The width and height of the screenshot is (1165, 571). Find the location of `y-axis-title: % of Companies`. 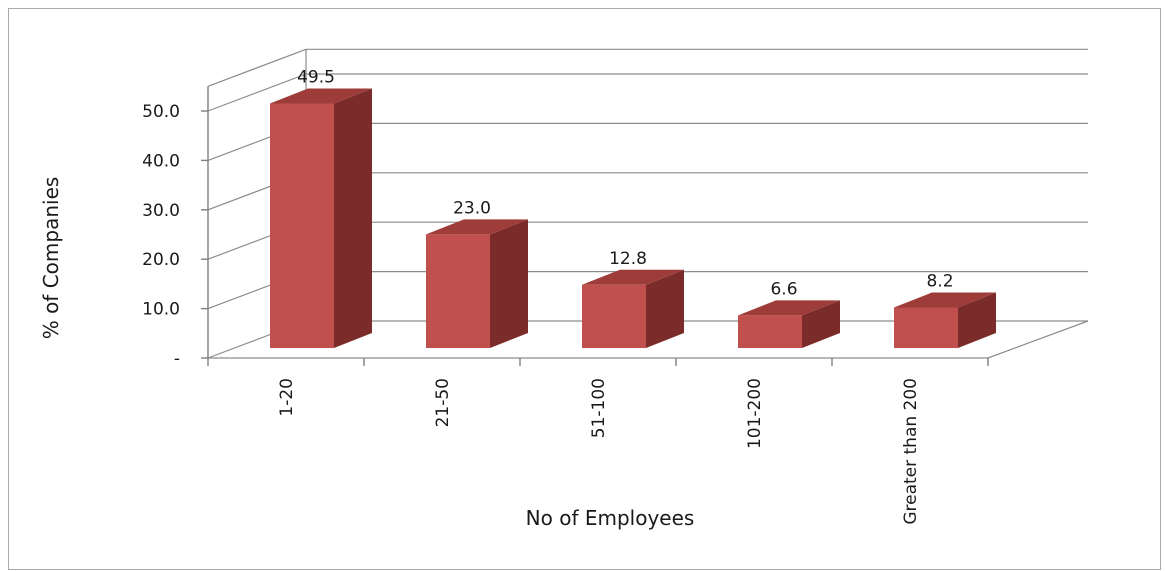

y-axis-title: % of Companies is located at coordinates (51, 258).